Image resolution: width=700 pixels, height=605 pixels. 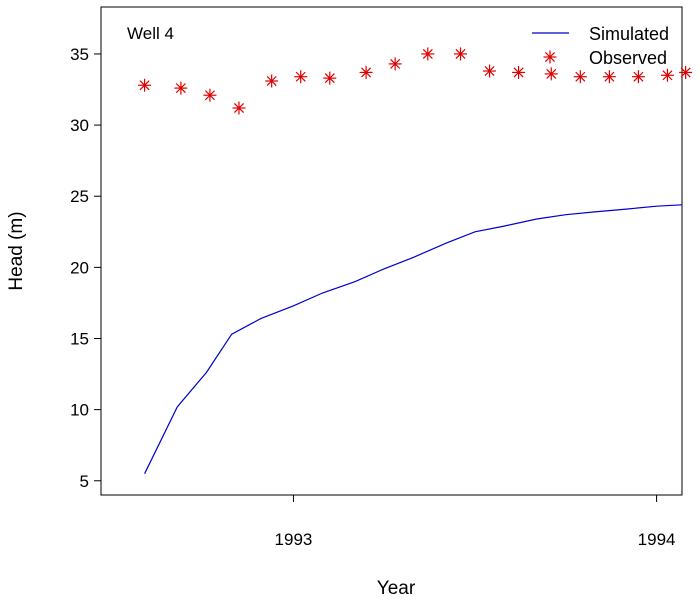 What do you see at coordinates (628, 58) in the screenshot?
I see `legend-observed-label: Observed` at bounding box center [628, 58].